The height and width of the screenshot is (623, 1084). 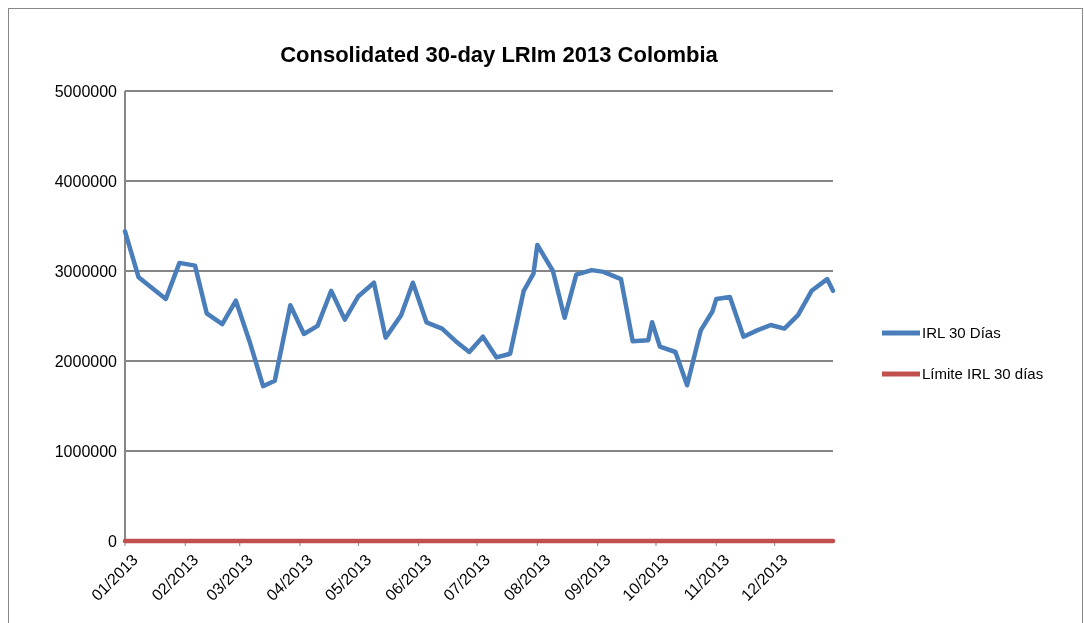 I want to click on y-tick-label: 3000000, so click(x=86, y=271).